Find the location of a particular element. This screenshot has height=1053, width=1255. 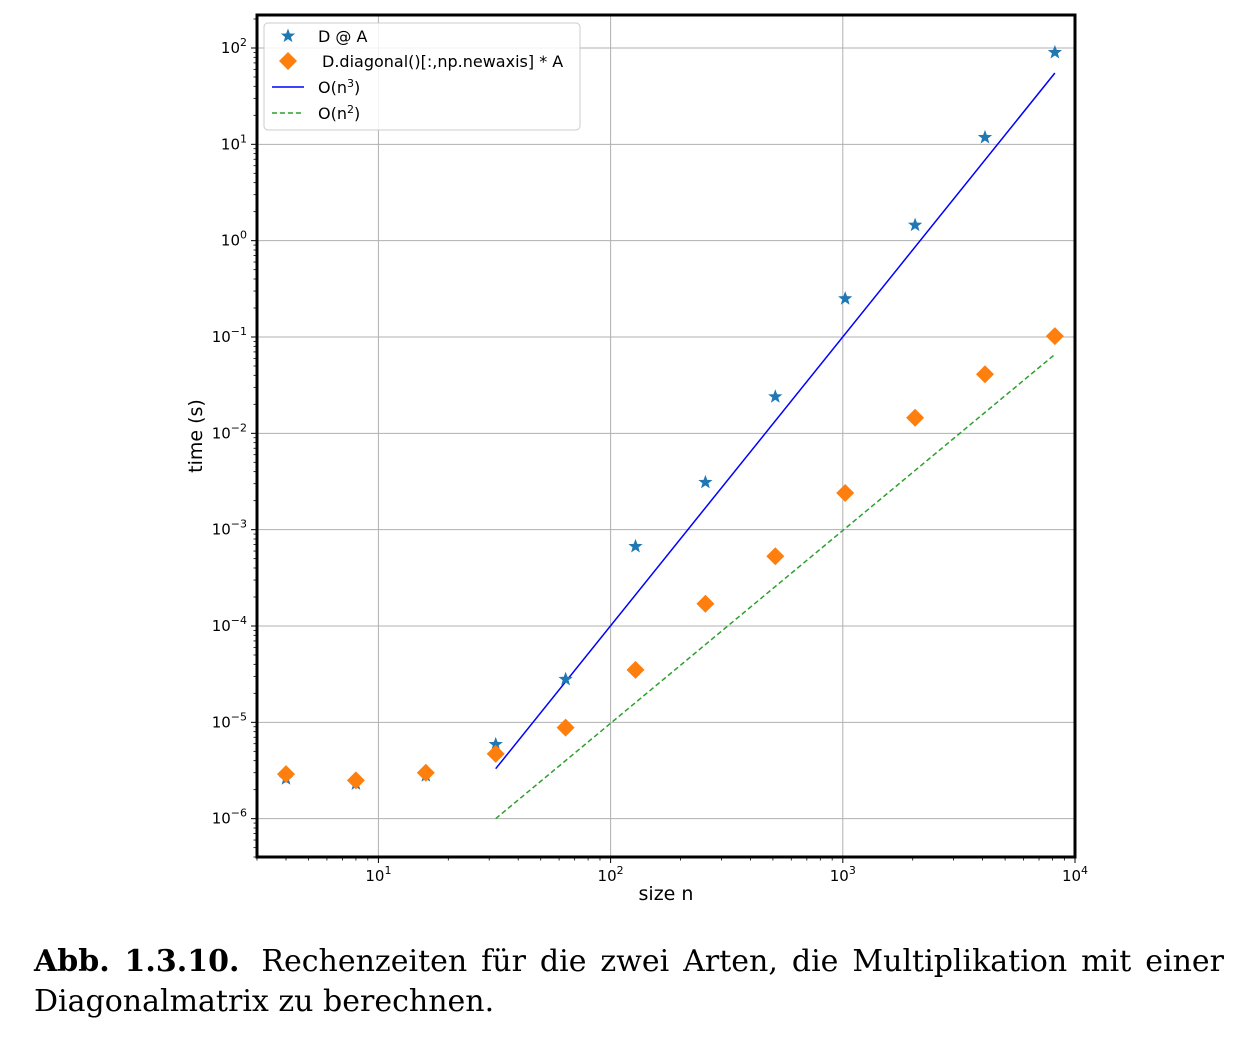

x-tick-label: 10⁴ is located at coordinates (1075, 874).